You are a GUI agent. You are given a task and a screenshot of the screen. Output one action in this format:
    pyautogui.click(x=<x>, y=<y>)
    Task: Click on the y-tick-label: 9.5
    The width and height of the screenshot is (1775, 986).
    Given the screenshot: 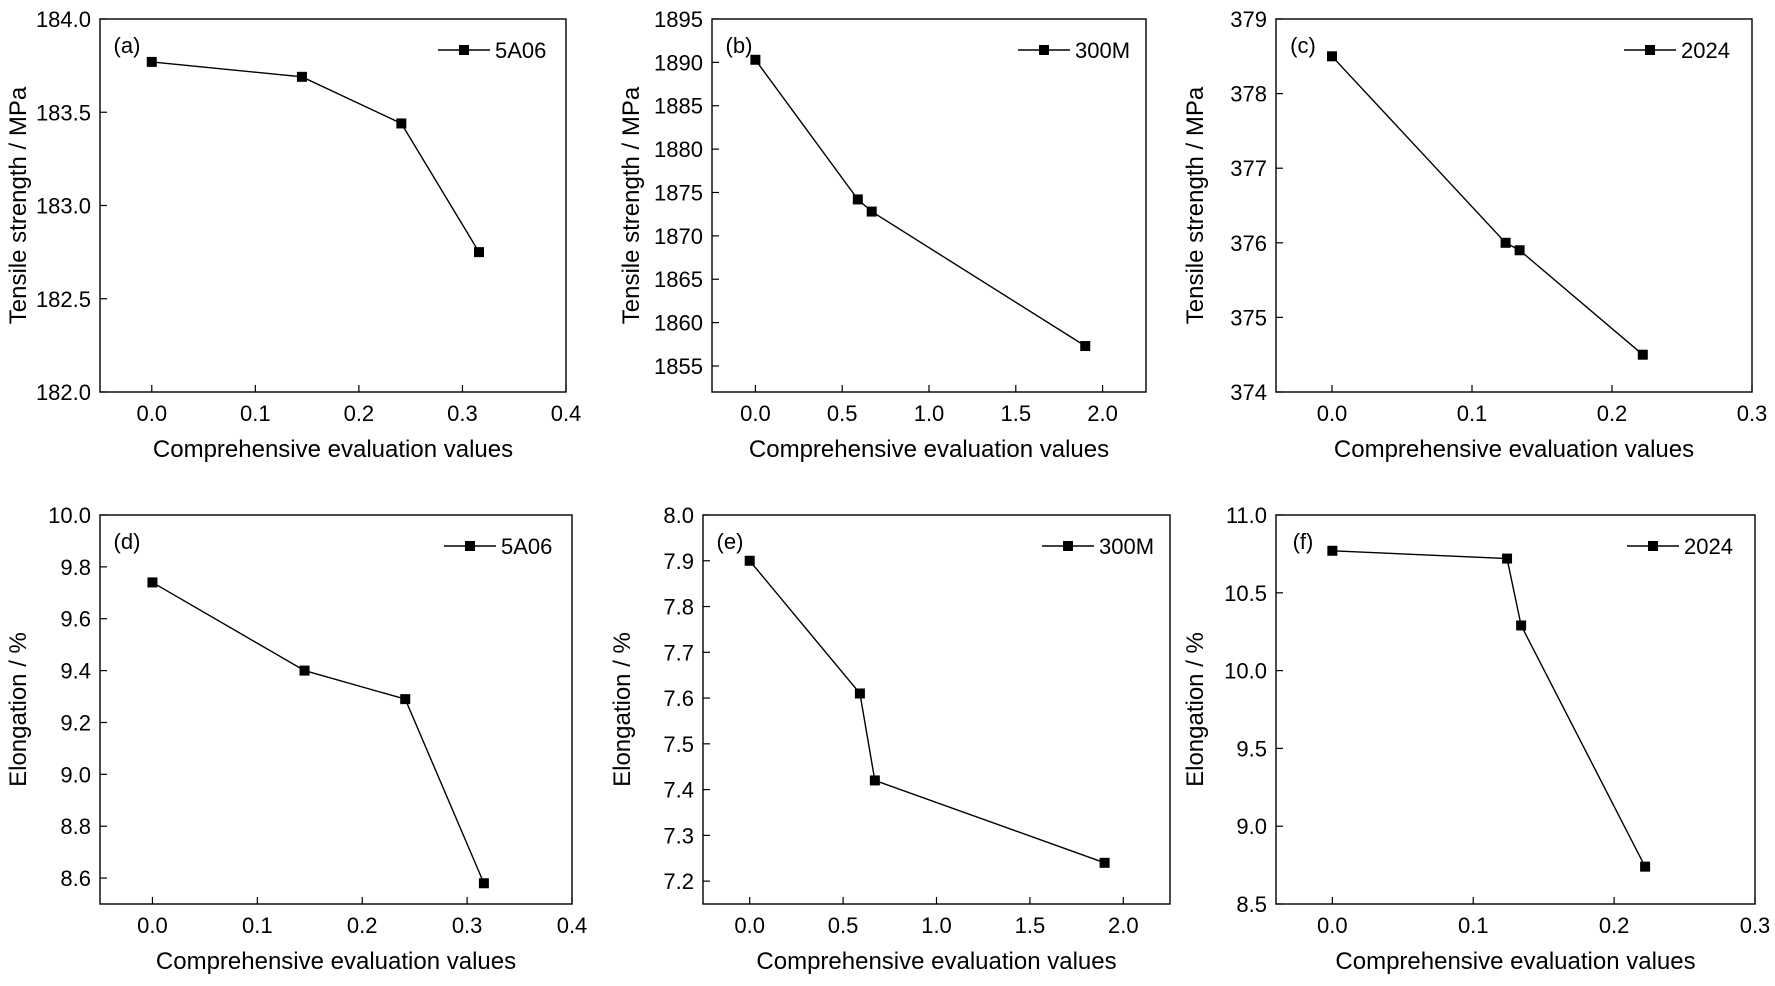 What is the action you would take?
    pyautogui.click(x=1251, y=748)
    